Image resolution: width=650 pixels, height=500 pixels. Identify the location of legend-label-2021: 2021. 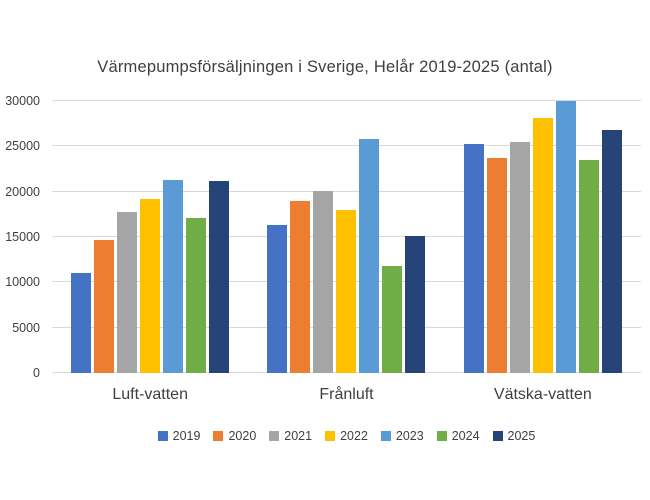
(298, 436).